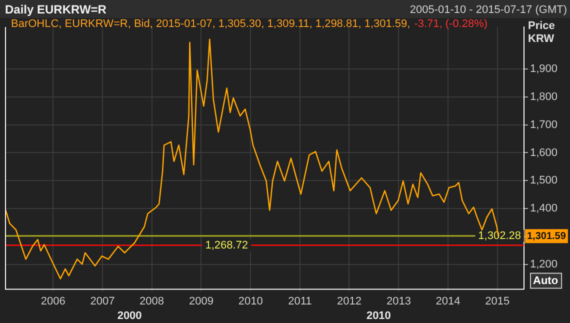 The width and height of the screenshot is (570, 323). What do you see at coordinates (250, 301) in the screenshot?
I see `x-tick-label: 2010` at bounding box center [250, 301].